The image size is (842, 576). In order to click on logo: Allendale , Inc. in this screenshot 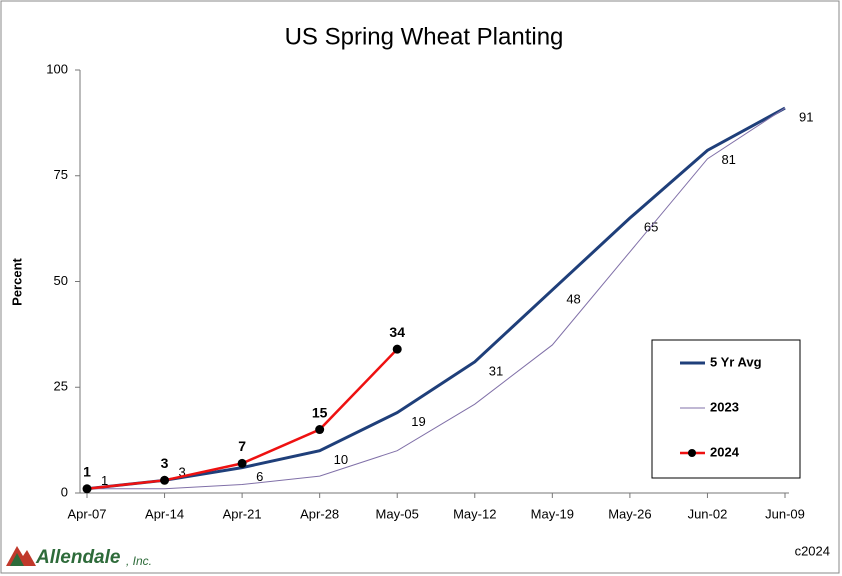, I will do `click(79, 557)`.